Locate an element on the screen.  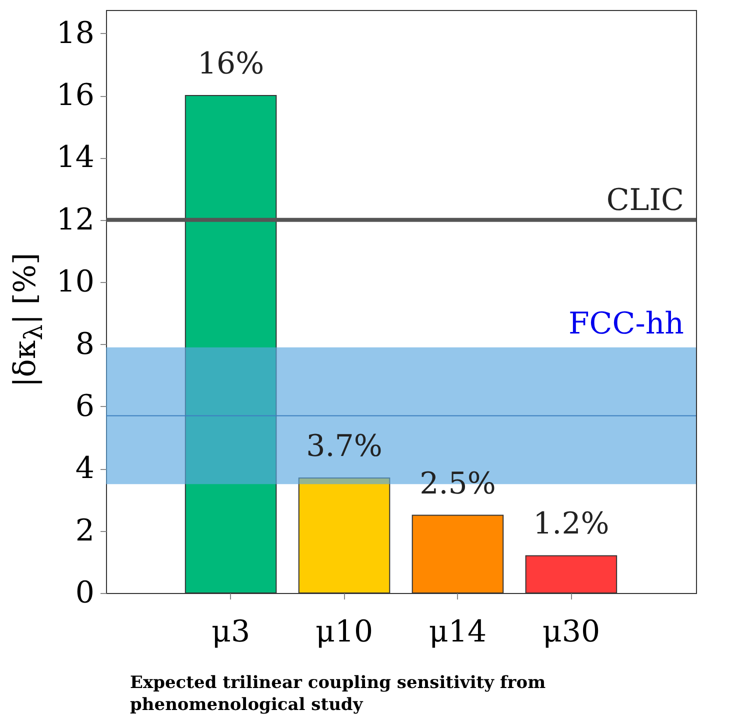
x-tick-label: μ3 is located at coordinates (231, 632).